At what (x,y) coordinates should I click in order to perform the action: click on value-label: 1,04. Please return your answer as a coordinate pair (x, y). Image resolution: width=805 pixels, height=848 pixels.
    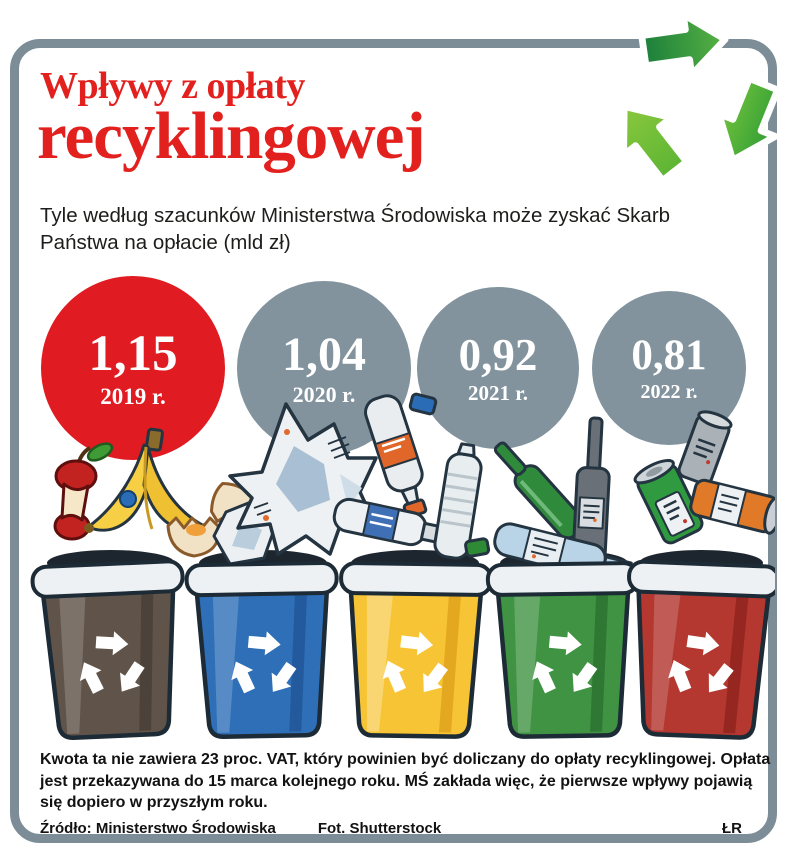
    Looking at the image, I should click on (324, 354).